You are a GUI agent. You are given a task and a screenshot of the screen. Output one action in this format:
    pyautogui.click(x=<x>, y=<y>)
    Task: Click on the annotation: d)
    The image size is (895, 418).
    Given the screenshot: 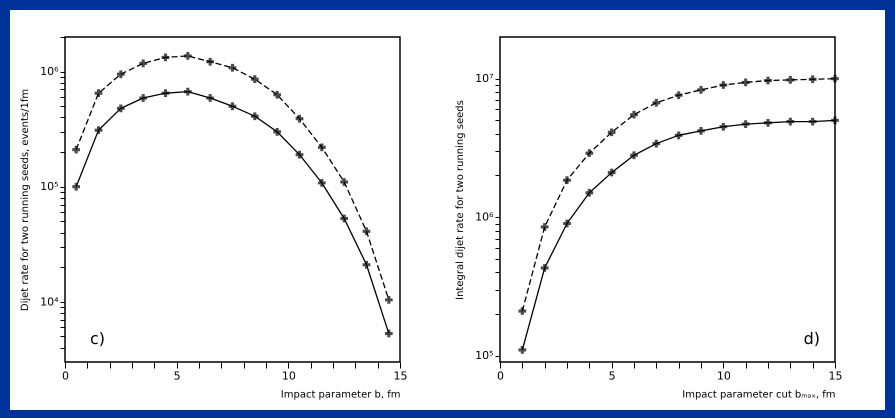 What is the action you would take?
    pyautogui.click(x=812, y=338)
    